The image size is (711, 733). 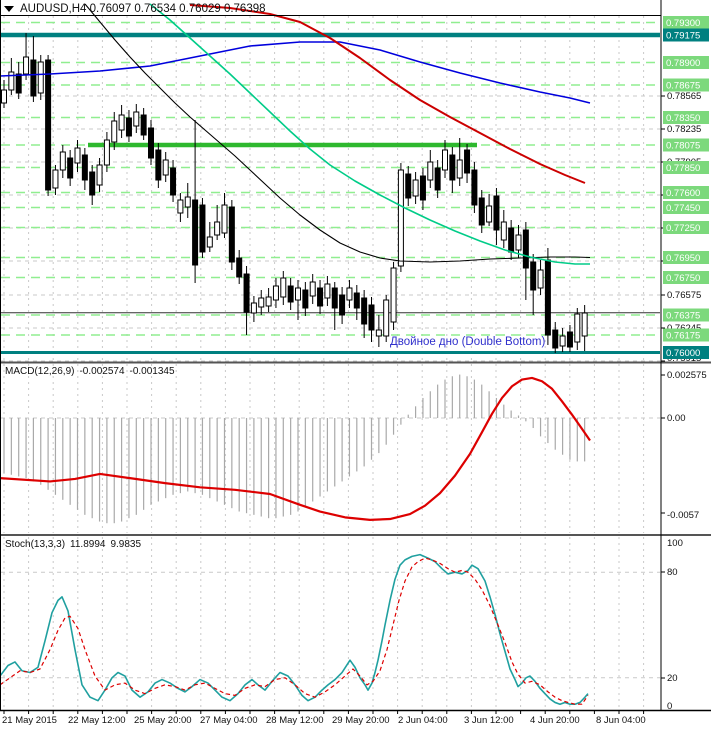 I want to click on svg-text: 0.76375, so click(x=683, y=316).